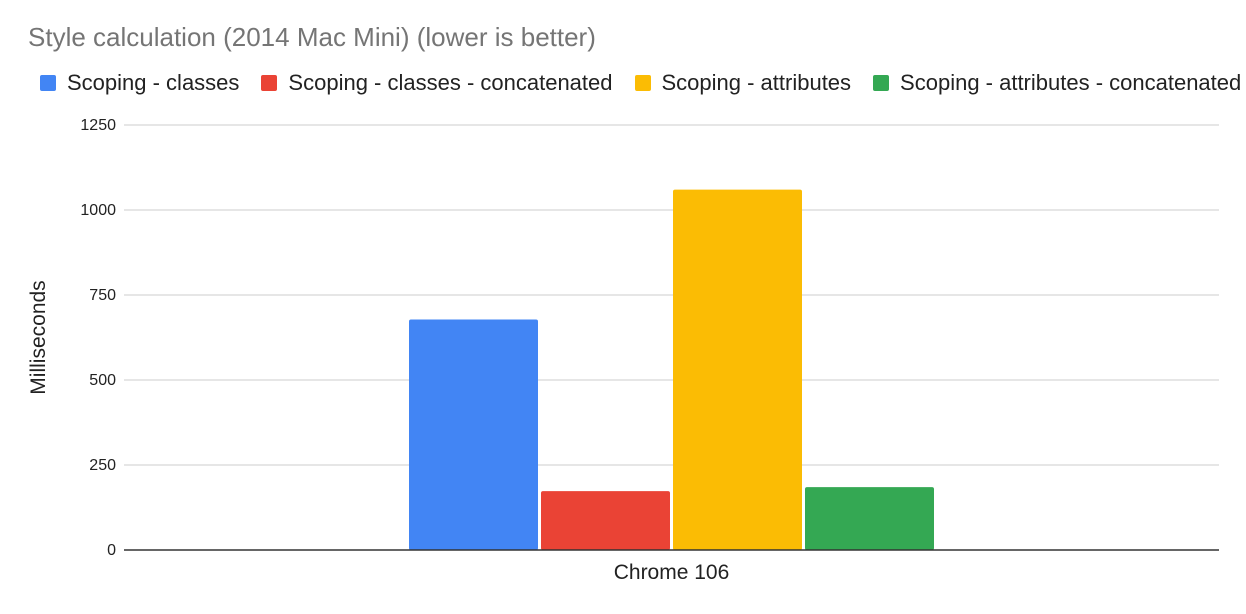 The height and width of the screenshot is (614, 1246). I want to click on y-tick-label: 750, so click(102, 295).